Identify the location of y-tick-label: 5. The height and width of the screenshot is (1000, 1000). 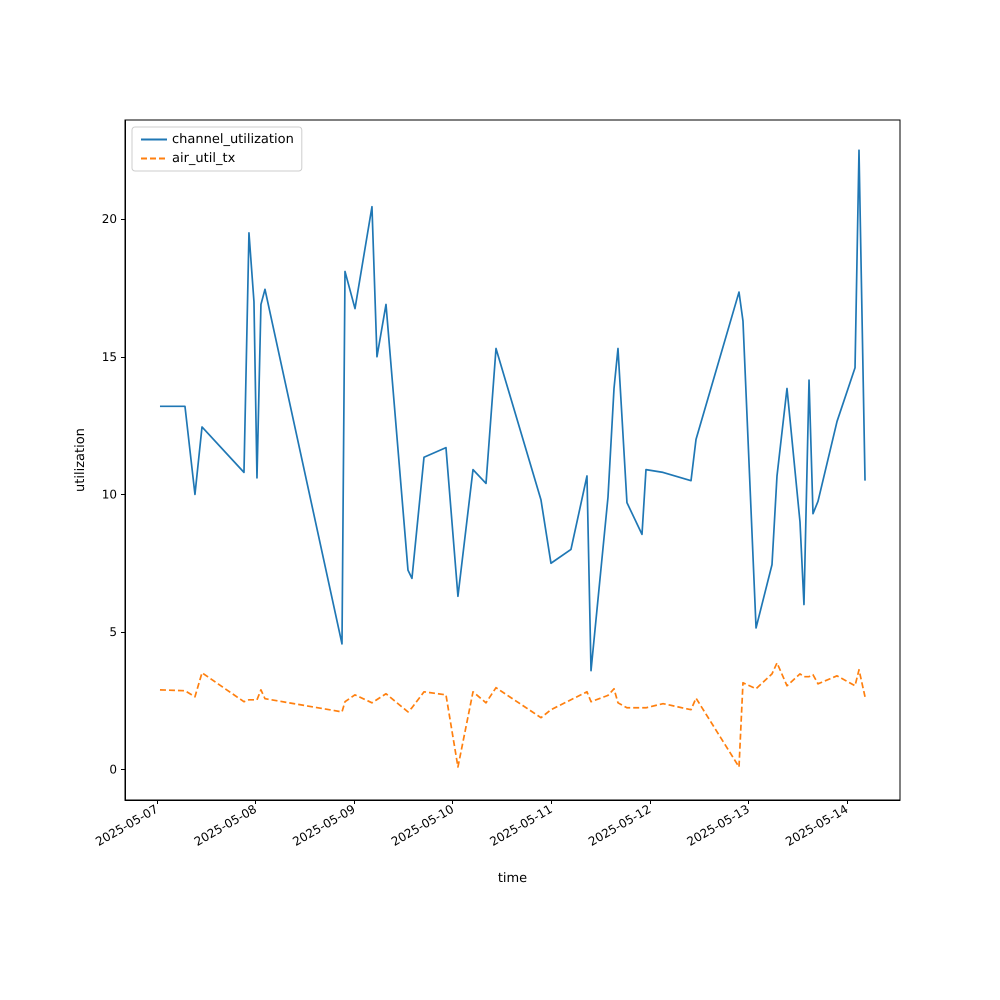
(113, 632).